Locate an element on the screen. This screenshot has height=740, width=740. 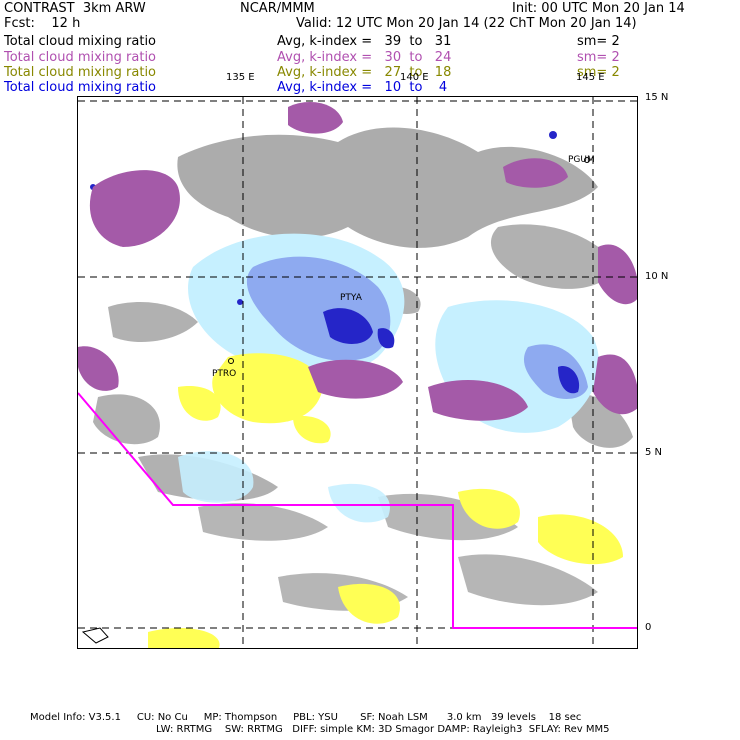
lon-label-140e: 140 E is located at coordinates (414, 77).